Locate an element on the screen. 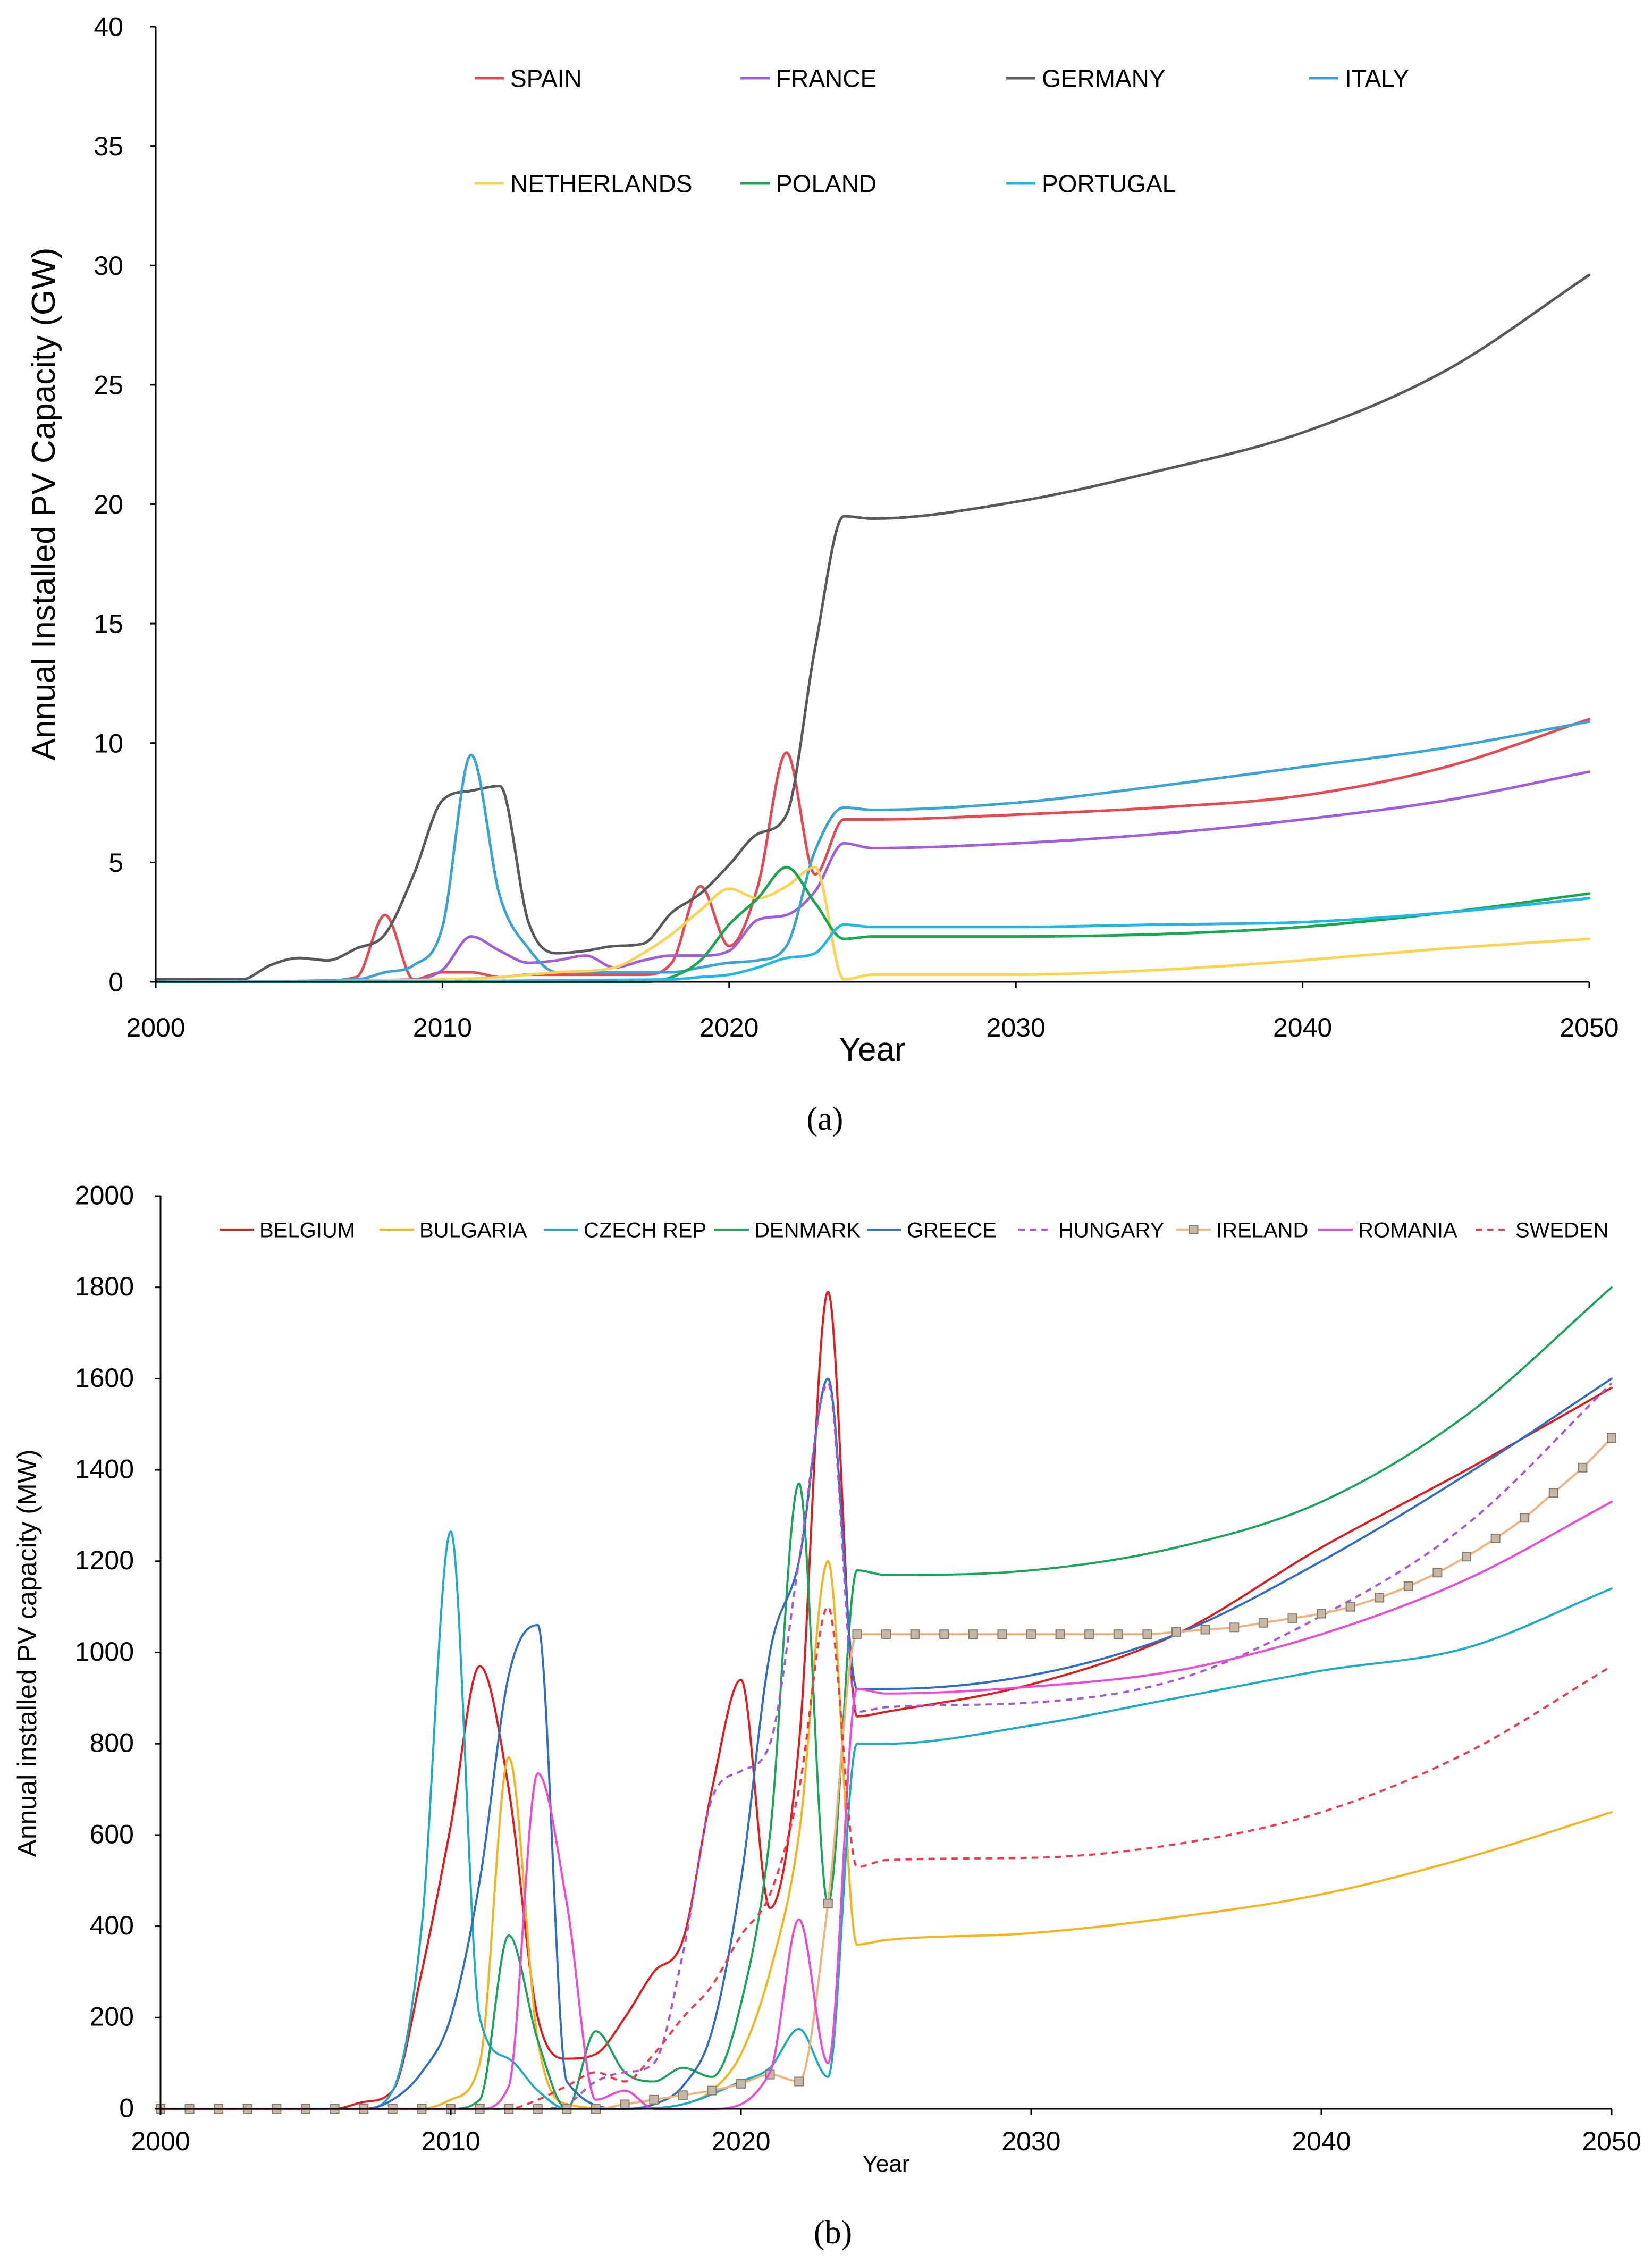  chart-b-y-tick-label: 800 is located at coordinates (112, 1743).